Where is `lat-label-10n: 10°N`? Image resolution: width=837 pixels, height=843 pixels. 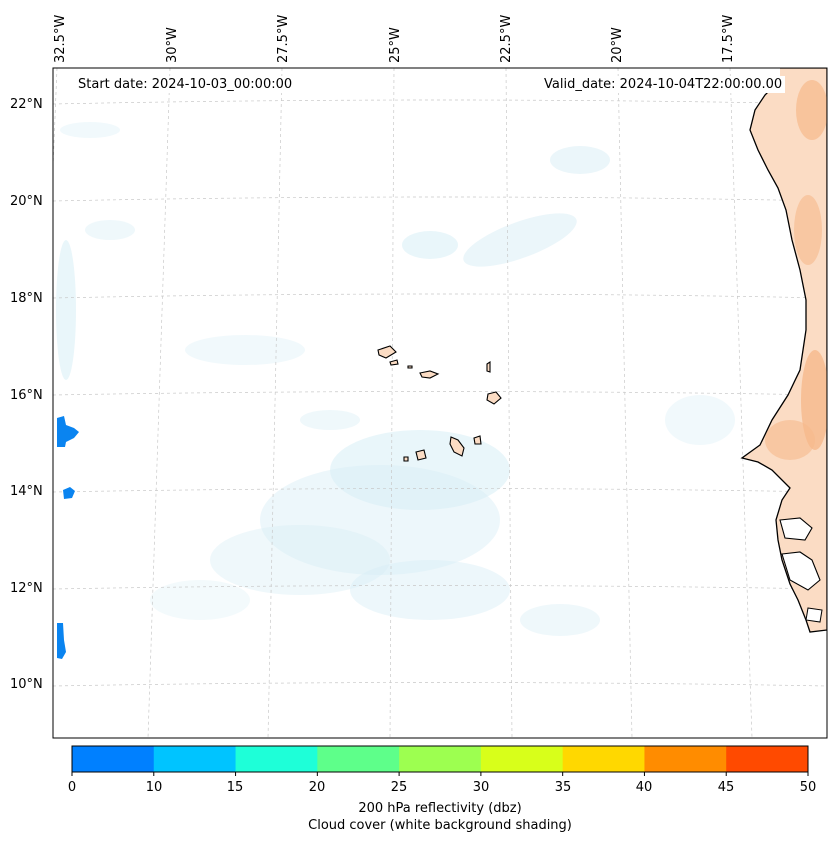 lat-label-10n: 10°N is located at coordinates (26, 684).